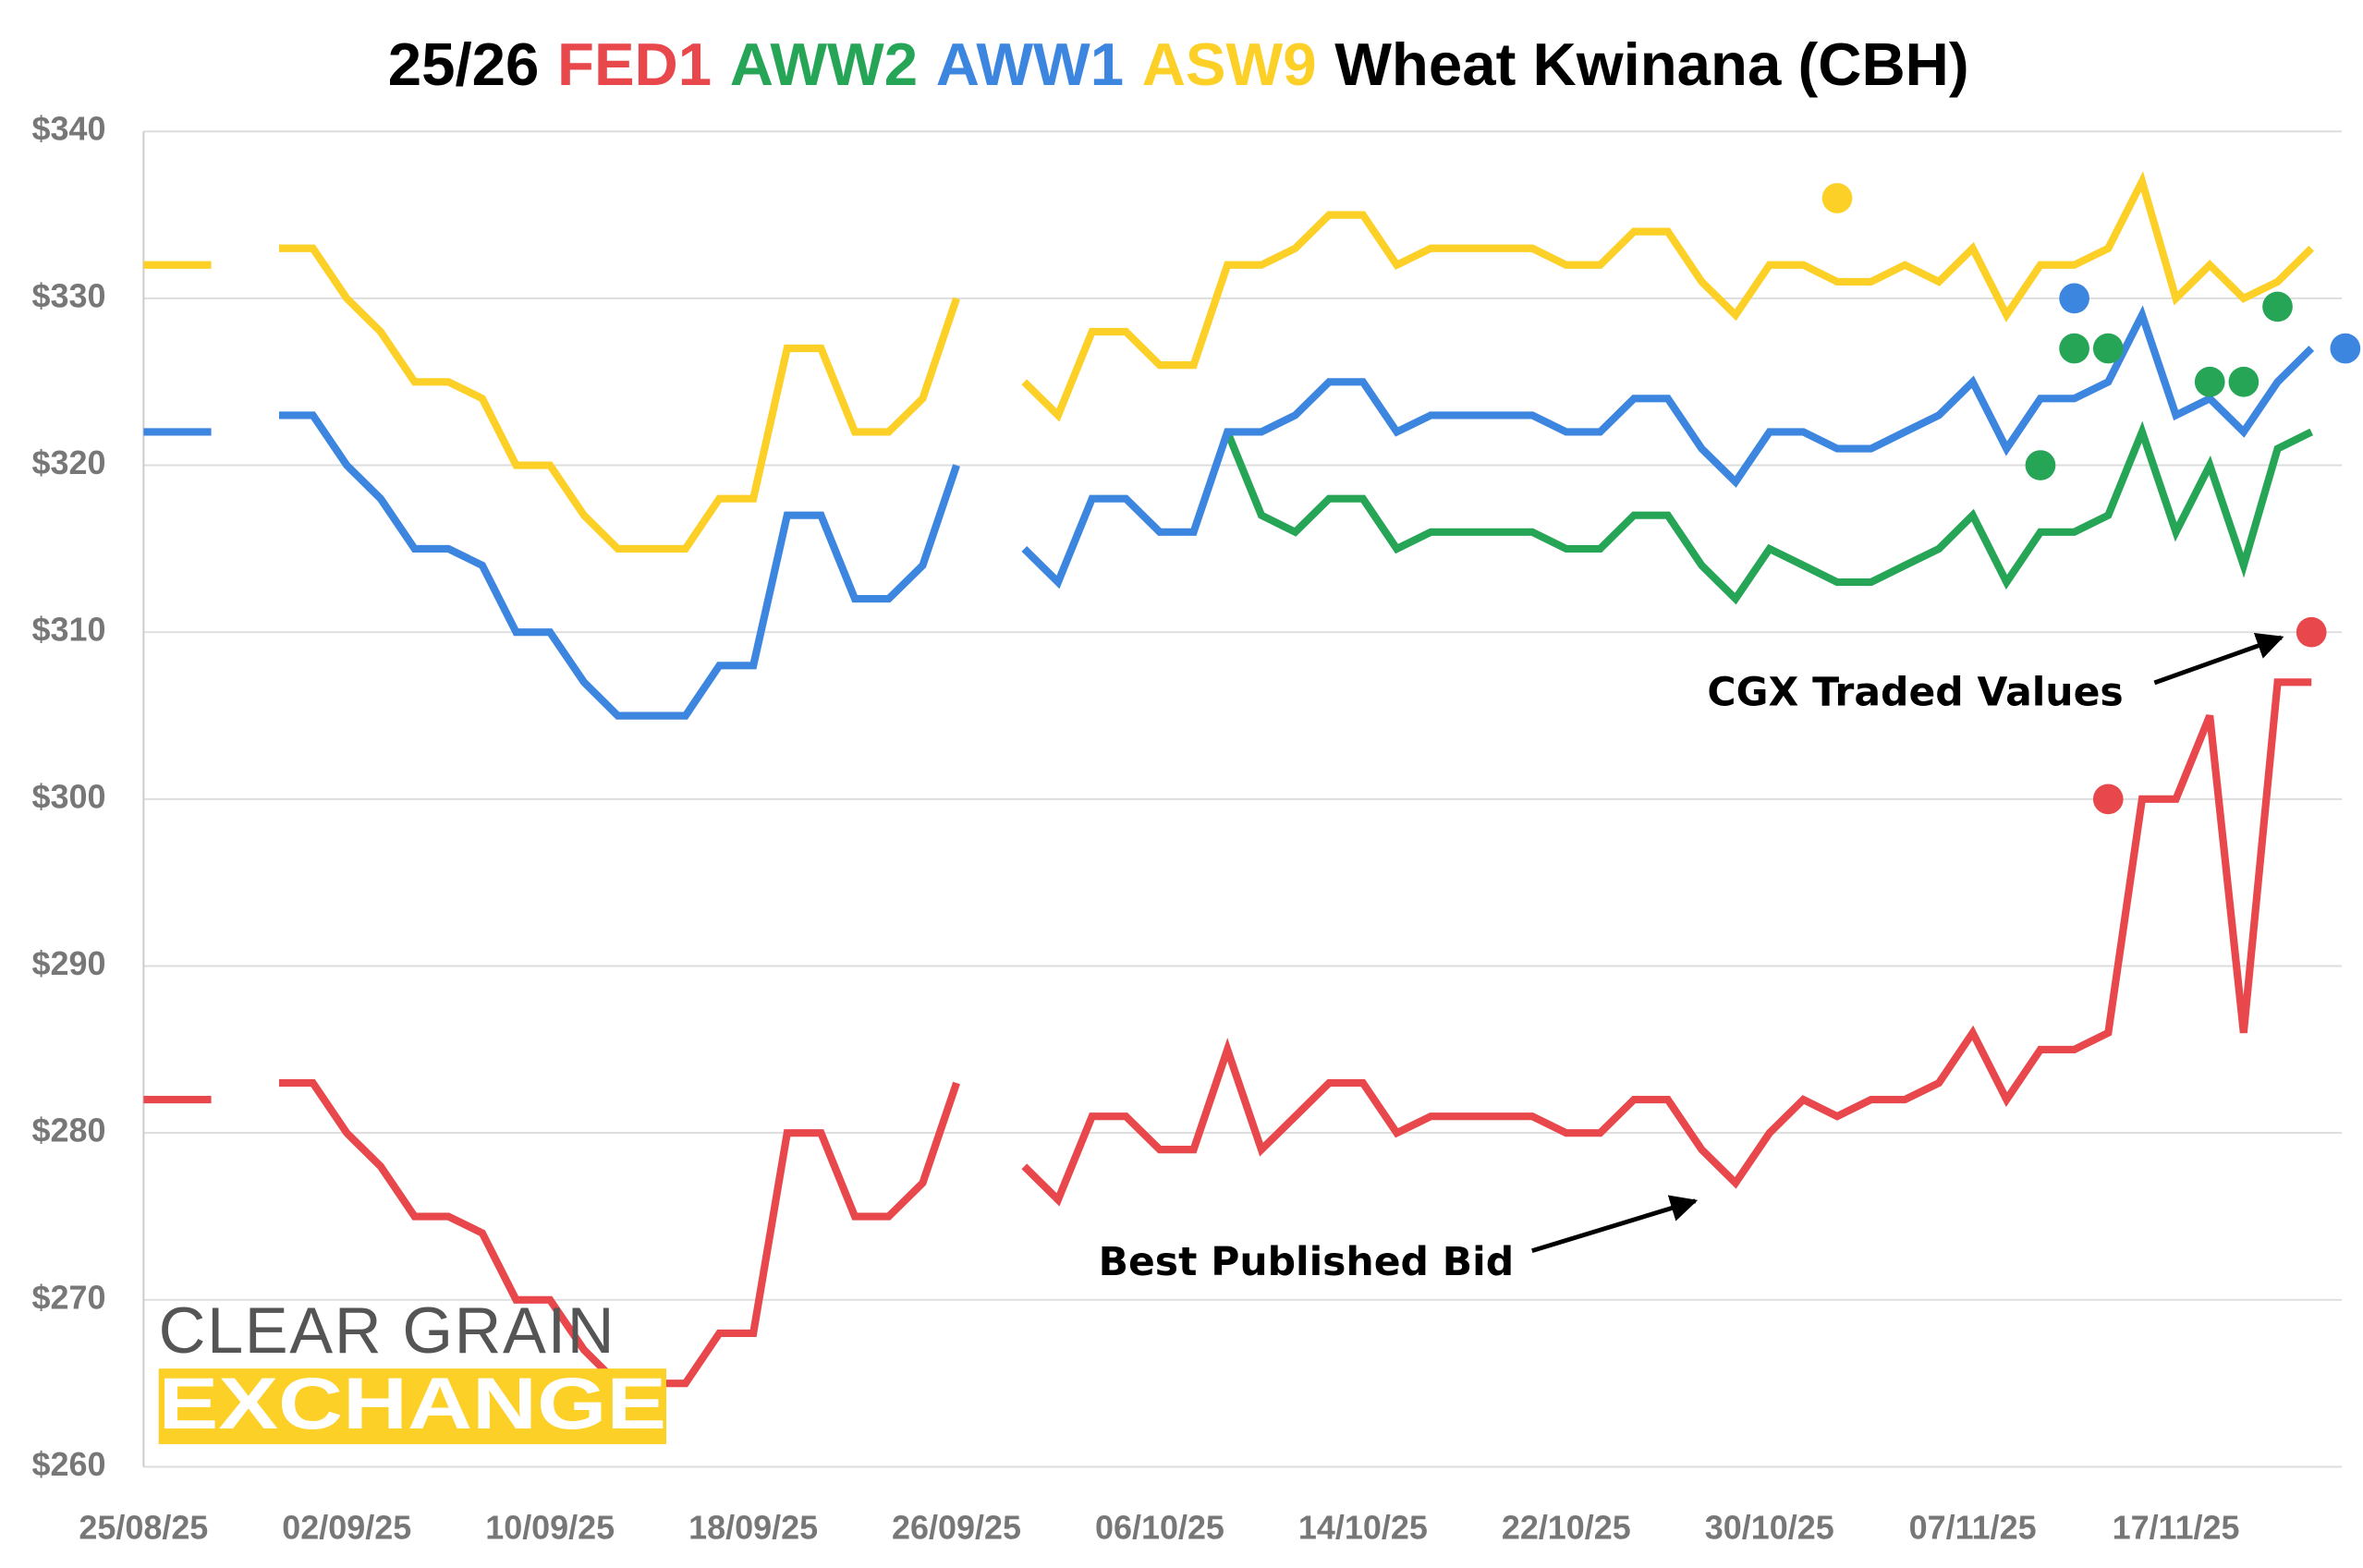  I want to click on x-tick-label: 02/09/25, so click(347, 1528).